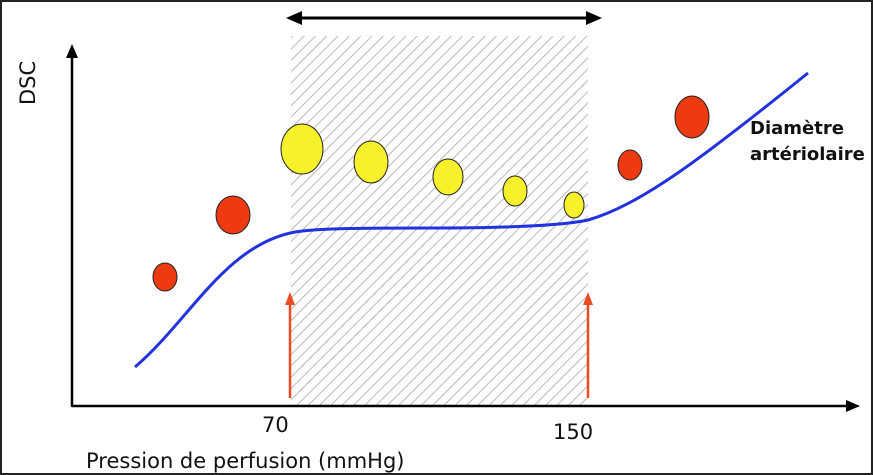 Image resolution: width=873 pixels, height=475 pixels. Describe the element at coordinates (275, 425) in the screenshot. I see `tick-label-70: 70` at that location.